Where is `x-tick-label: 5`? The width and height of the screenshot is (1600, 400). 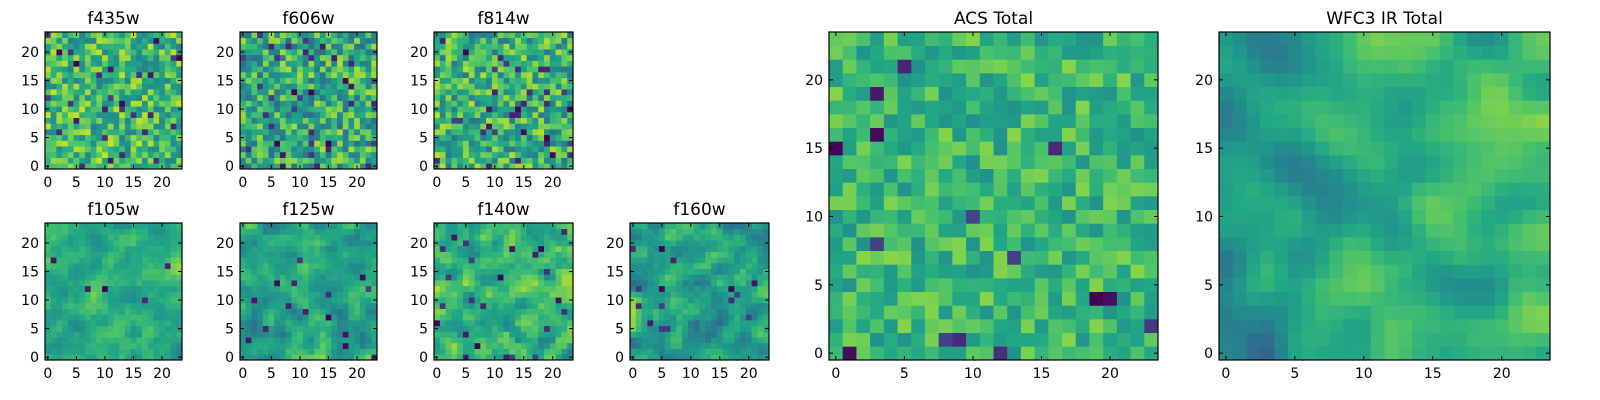 x-tick-label: 5 is located at coordinates (465, 374).